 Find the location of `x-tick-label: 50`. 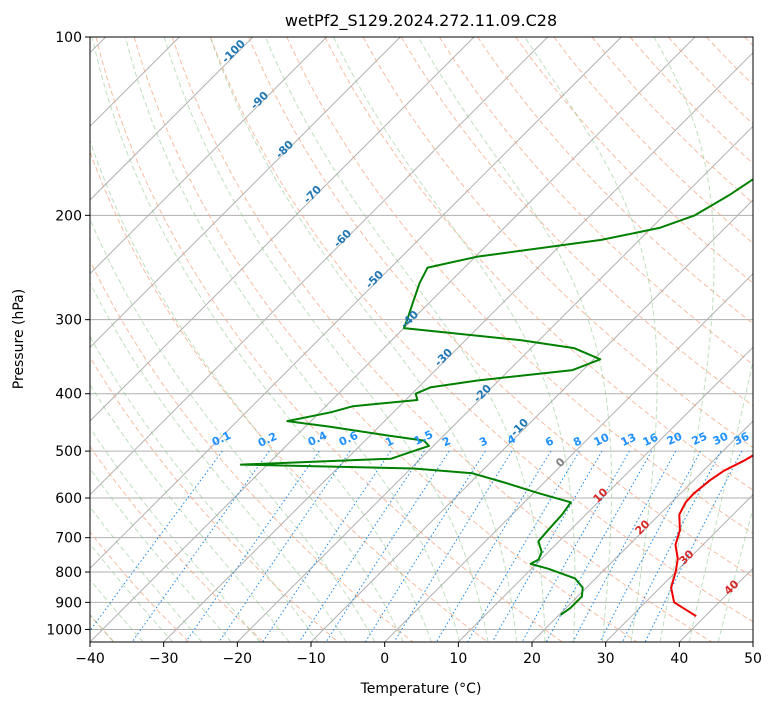

x-tick-label: 50 is located at coordinates (753, 659).